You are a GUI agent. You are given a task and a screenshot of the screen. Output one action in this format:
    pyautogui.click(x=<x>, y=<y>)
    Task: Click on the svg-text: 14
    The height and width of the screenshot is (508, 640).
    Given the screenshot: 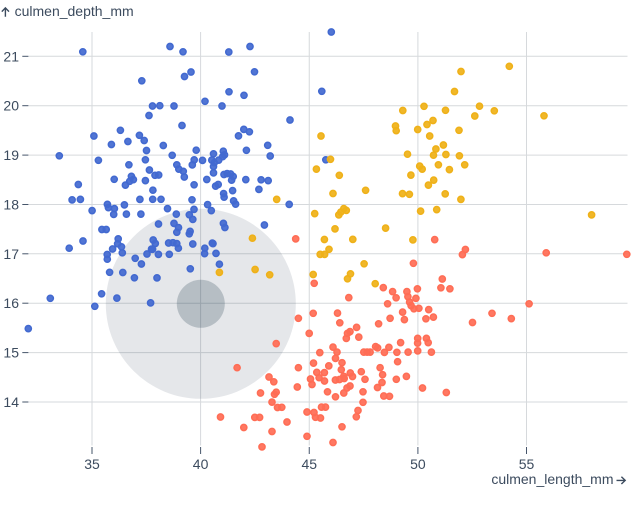 What is the action you would take?
    pyautogui.click(x=11, y=402)
    